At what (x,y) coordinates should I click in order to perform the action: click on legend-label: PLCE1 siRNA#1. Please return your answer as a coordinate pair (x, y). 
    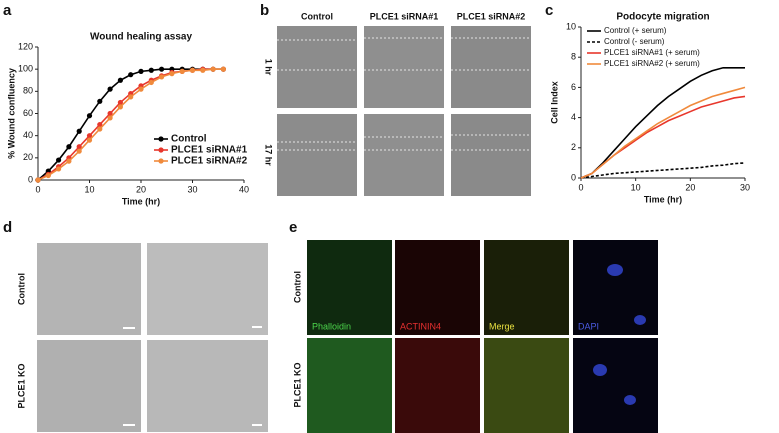
    Looking at the image, I should click on (209, 150).